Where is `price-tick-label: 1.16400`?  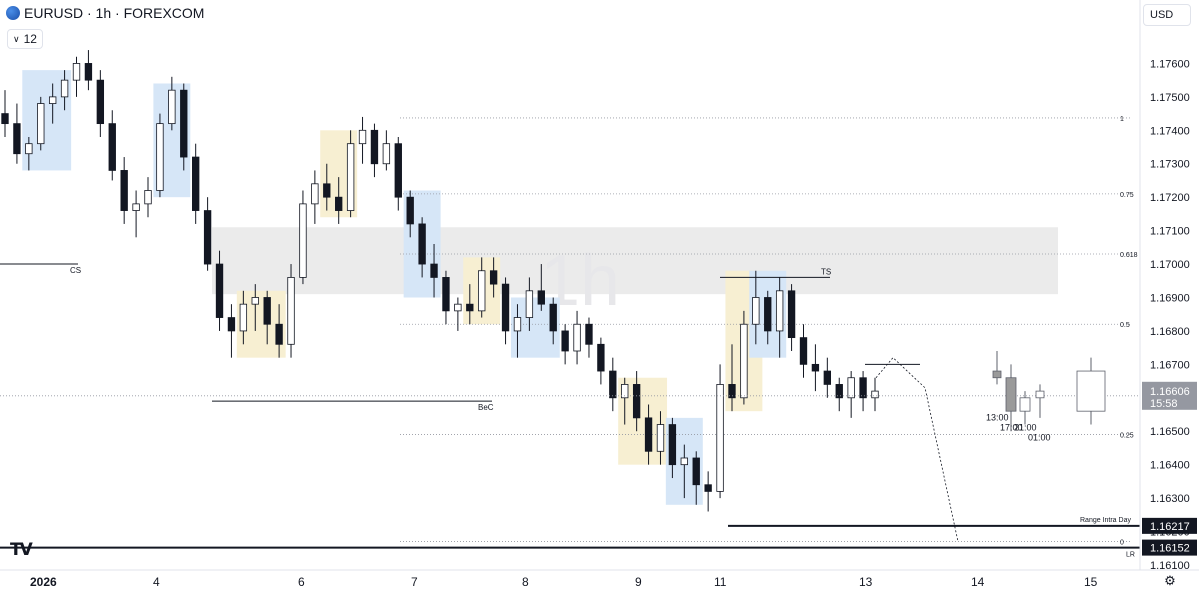 price-tick-label: 1.16400 is located at coordinates (1170, 466).